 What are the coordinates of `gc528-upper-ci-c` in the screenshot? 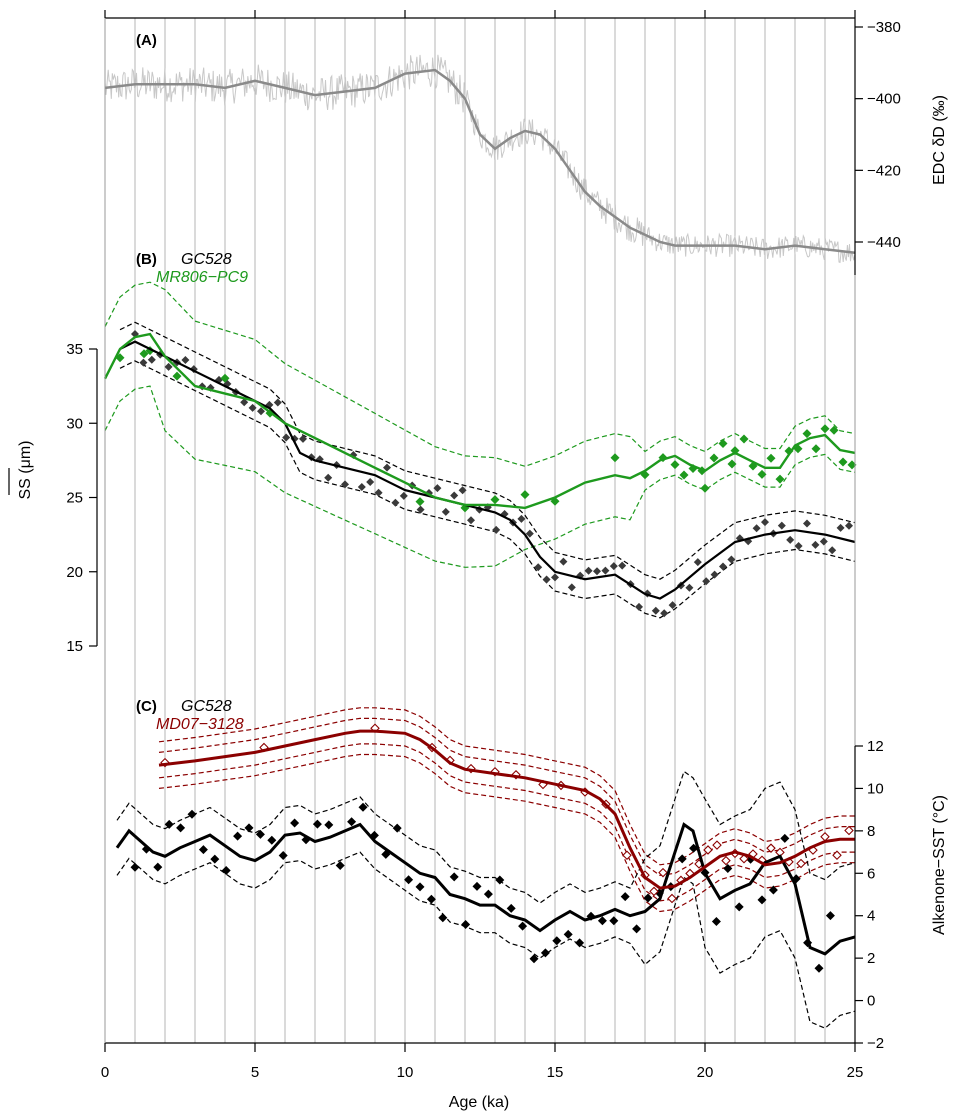 It's located at (486, 837).